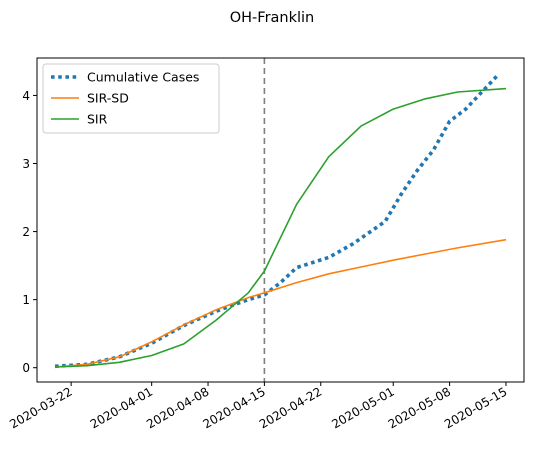  What do you see at coordinates (97, 119) in the screenshot?
I see `legend-label-3: SIR` at bounding box center [97, 119].